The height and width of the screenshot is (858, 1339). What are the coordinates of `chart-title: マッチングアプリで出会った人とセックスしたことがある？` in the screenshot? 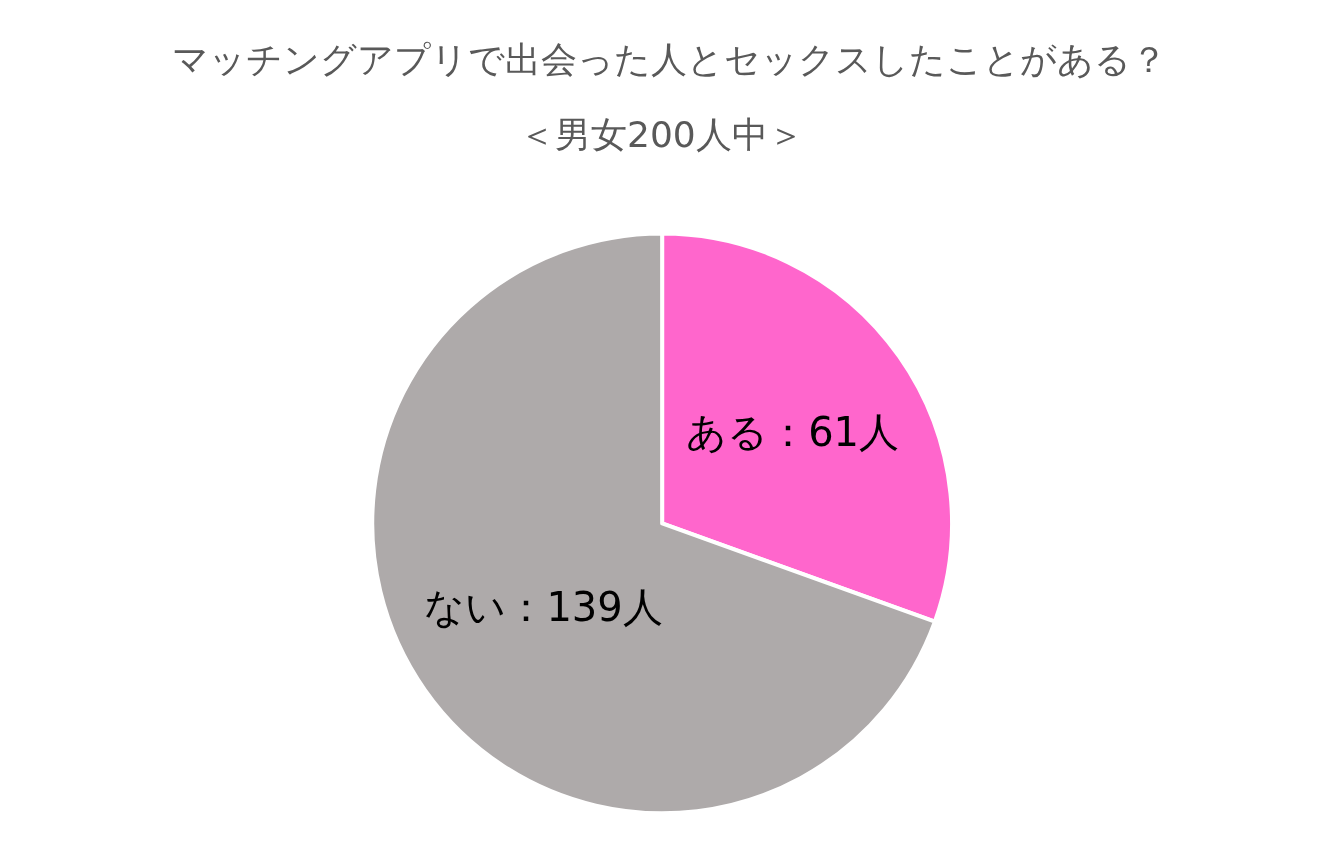 It's located at (669, 59).